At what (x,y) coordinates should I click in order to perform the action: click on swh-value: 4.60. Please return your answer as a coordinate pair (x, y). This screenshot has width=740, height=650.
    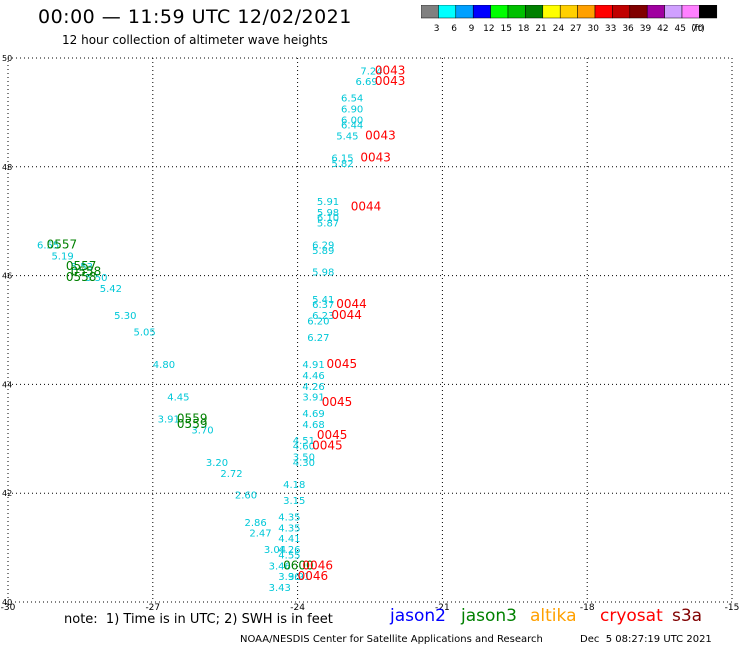
    Looking at the image, I should click on (304, 447).